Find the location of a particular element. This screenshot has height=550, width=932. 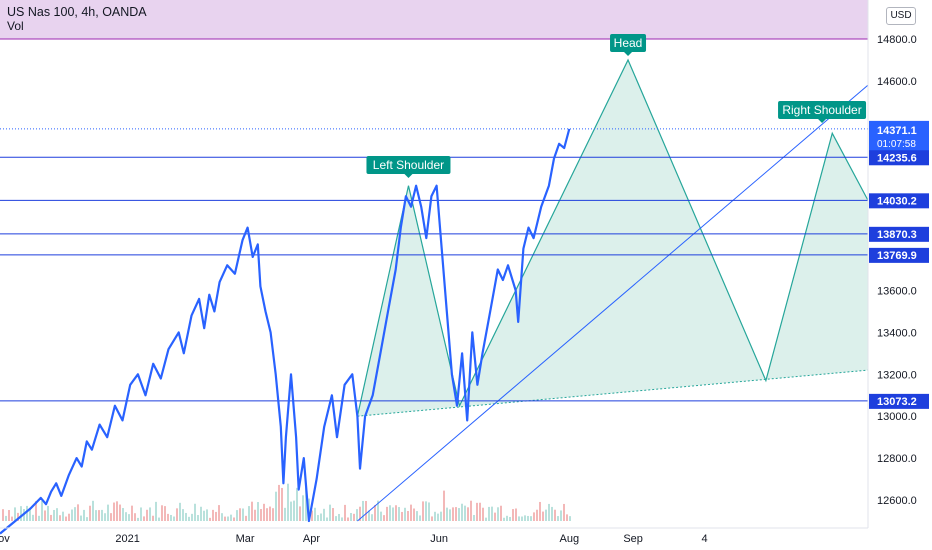

level-label: 14235.6 is located at coordinates (897, 158).